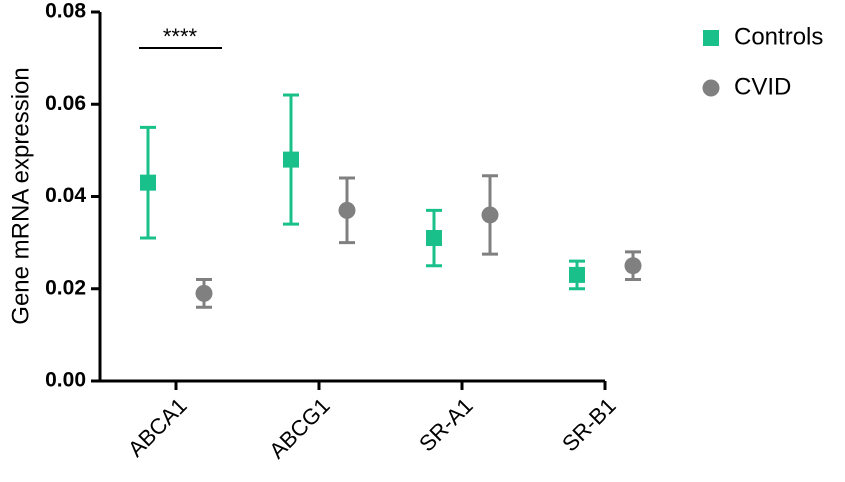 The width and height of the screenshot is (845, 482). I want to click on x-tick-label: SR-A1, so click(445, 424).